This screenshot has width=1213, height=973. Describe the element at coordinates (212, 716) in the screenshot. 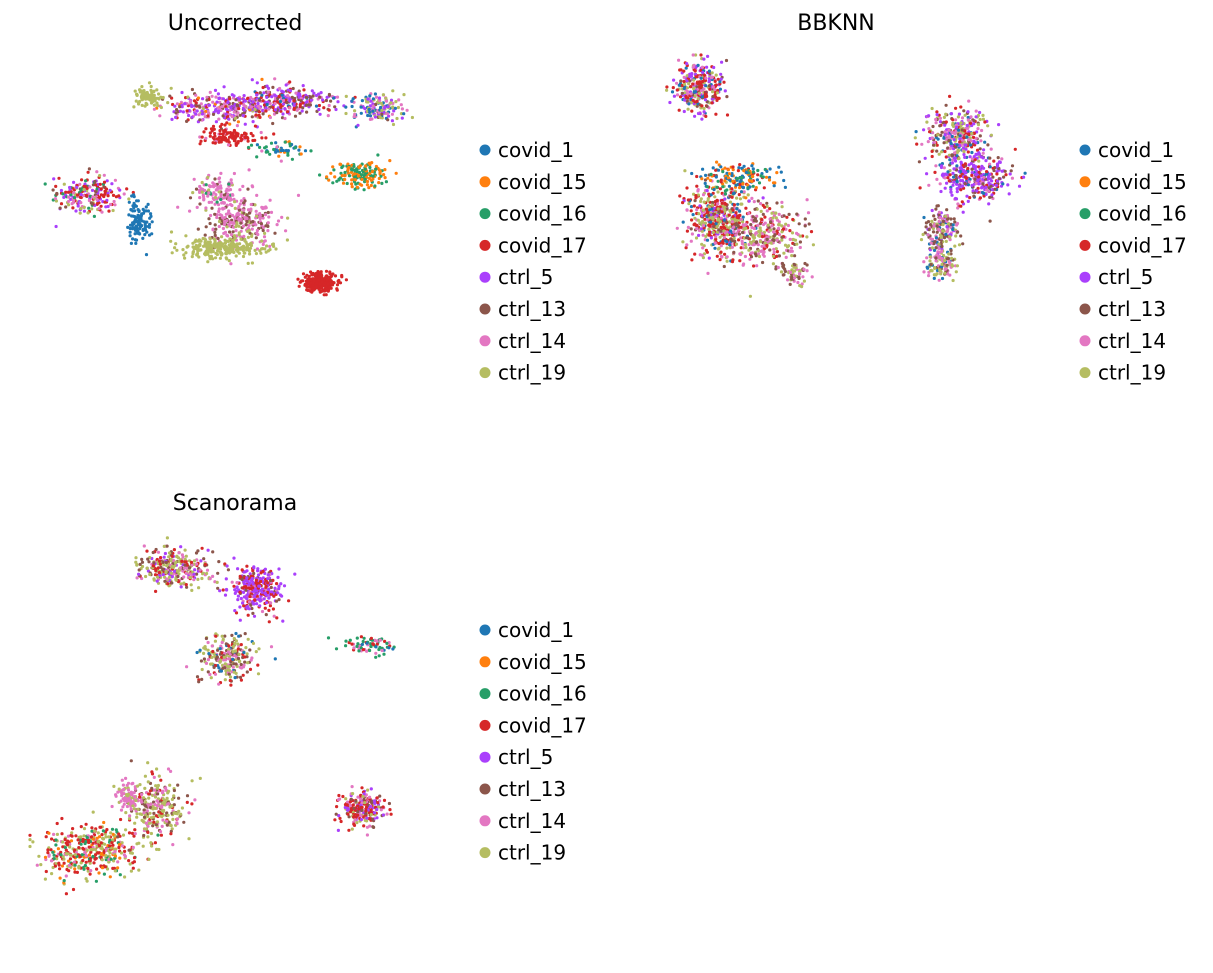

I see `scanorama-scatter-plot` at that location.